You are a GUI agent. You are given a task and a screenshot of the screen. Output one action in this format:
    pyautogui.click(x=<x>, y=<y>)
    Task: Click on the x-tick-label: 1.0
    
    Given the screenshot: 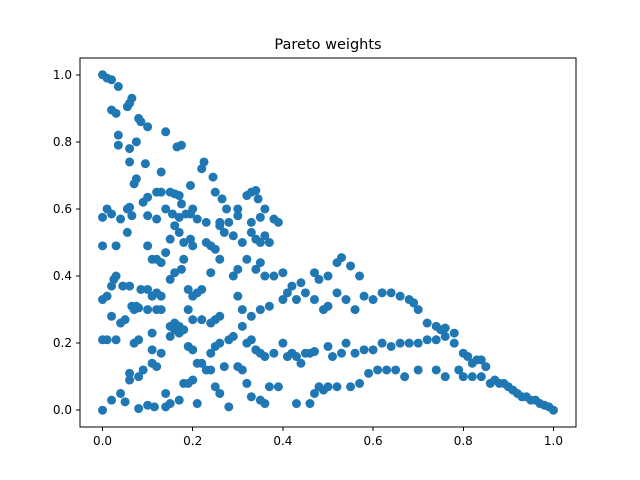 What is the action you would take?
    pyautogui.click(x=553, y=441)
    